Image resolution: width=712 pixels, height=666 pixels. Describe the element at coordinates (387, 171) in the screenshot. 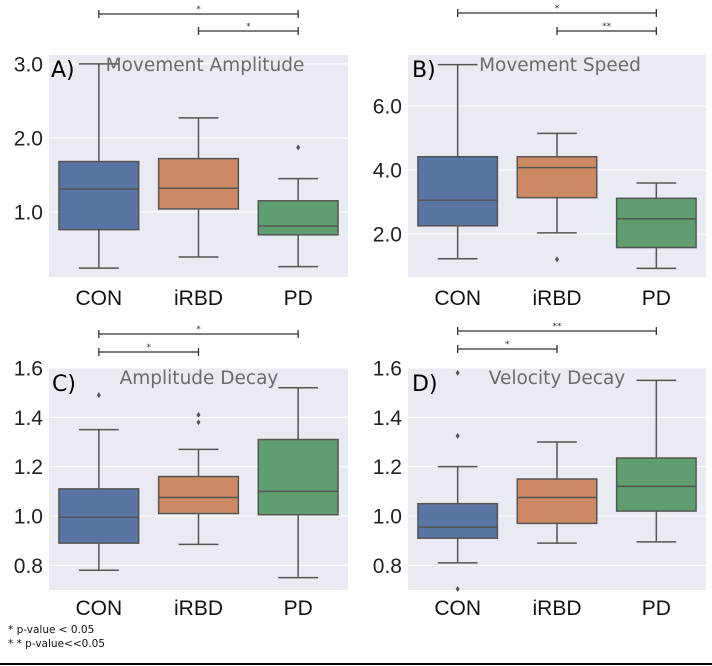

I see `y-tick-label: 4.0` at that location.